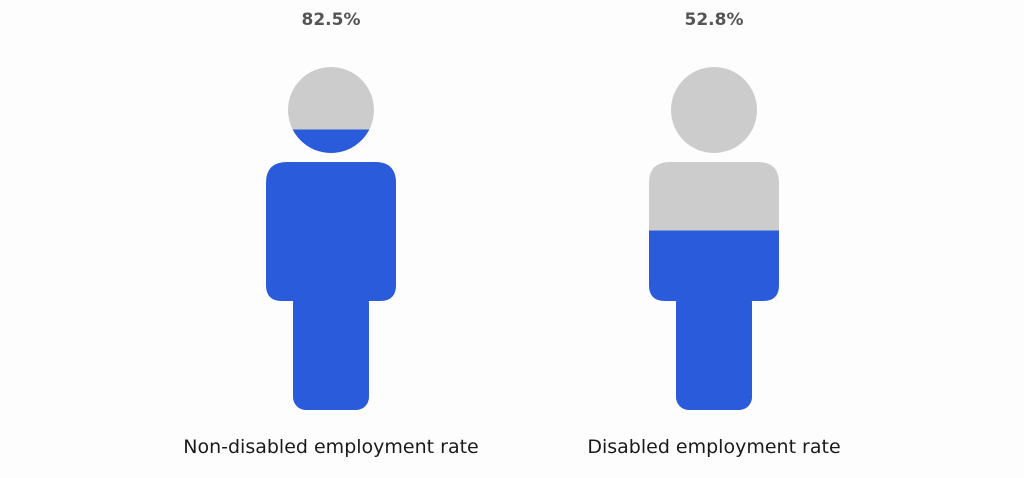 Image resolution: width=1024 pixels, height=478 pixels. I want to click on category-label-non-disabled: Non-disabled employment rate, so click(331, 447).